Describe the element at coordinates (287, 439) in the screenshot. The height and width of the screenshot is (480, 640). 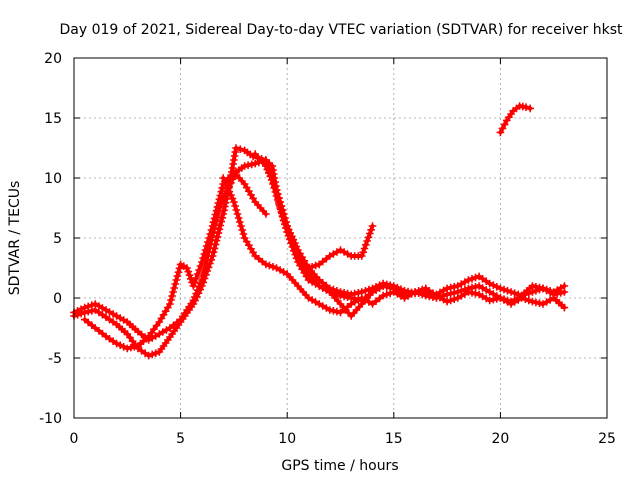
I see `x-tick-label: 10` at that location.